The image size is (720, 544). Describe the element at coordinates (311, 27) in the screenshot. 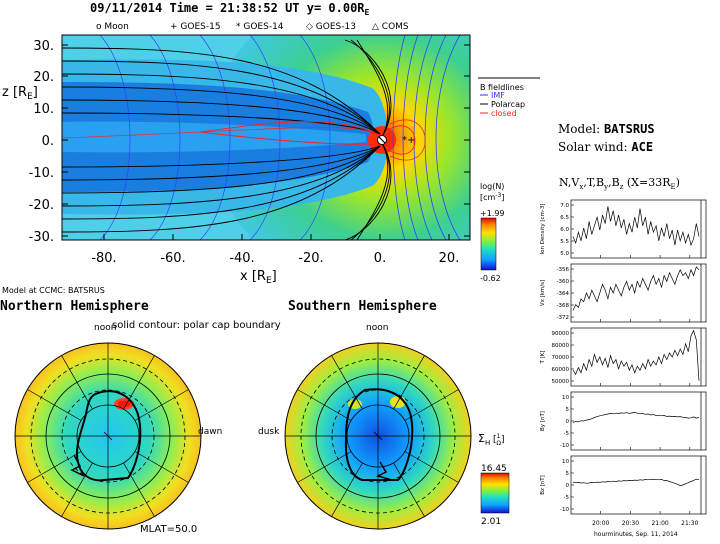

I see `legend-symbol-icon: ◇` at that location.